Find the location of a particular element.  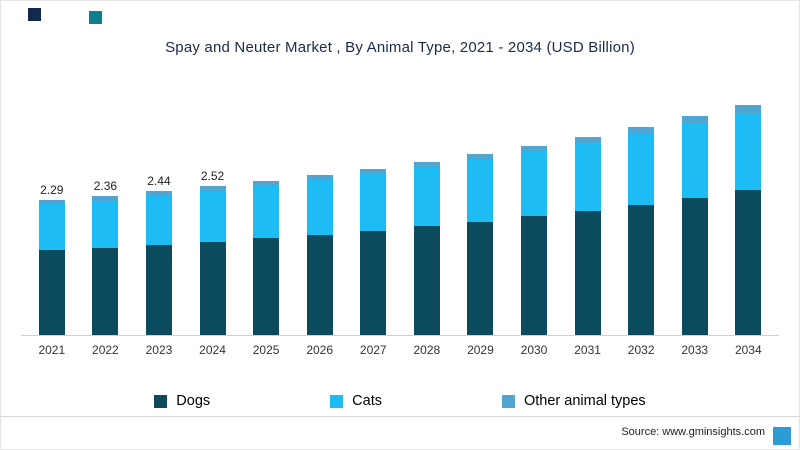

bar-segment-cats-2029 is located at coordinates (480, 190).